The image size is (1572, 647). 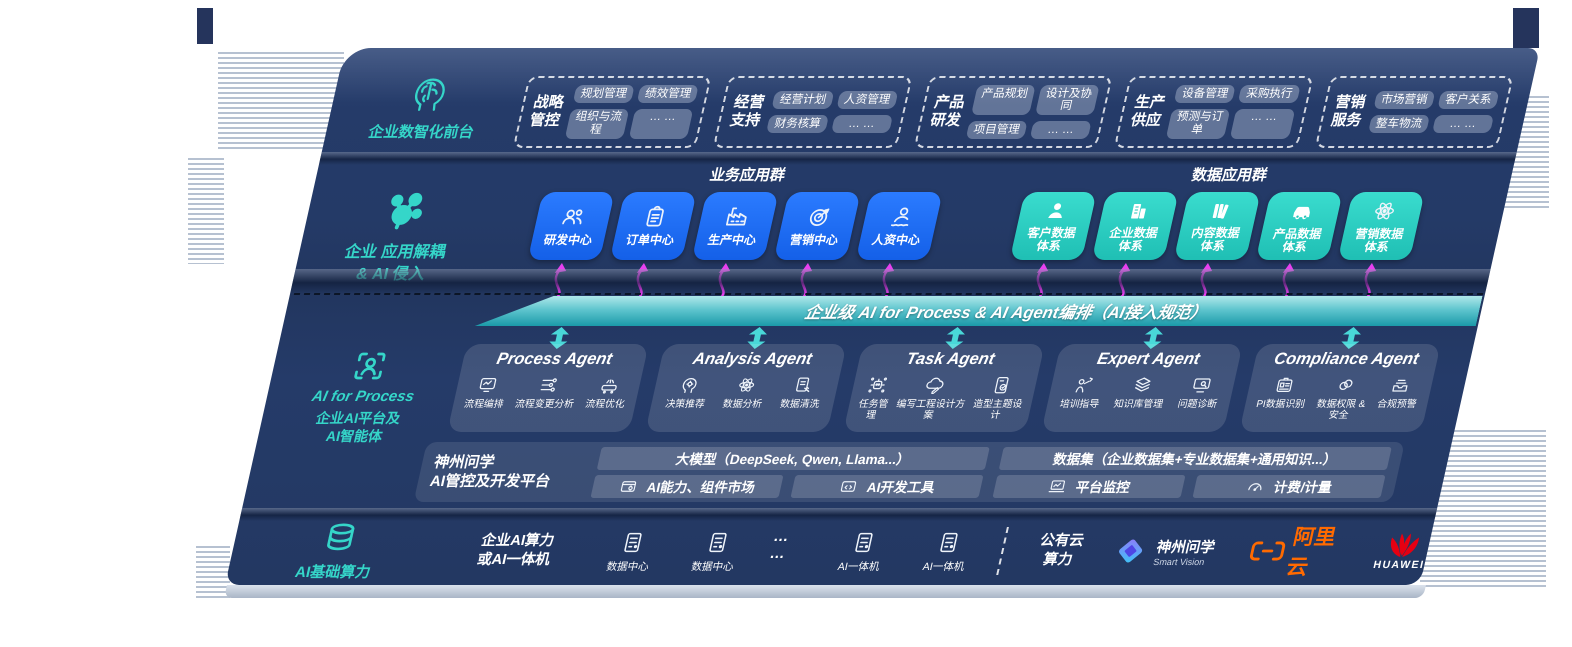 I want to click on cloud-pencil-icon, so click(x=935, y=385).